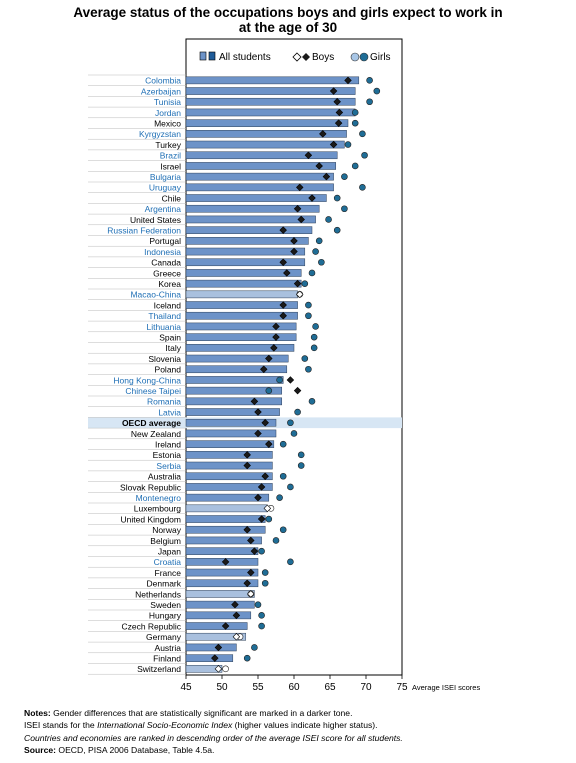  What do you see at coordinates (245, 251) in the screenshot?
I see `bar-indonesia` at bounding box center [245, 251].